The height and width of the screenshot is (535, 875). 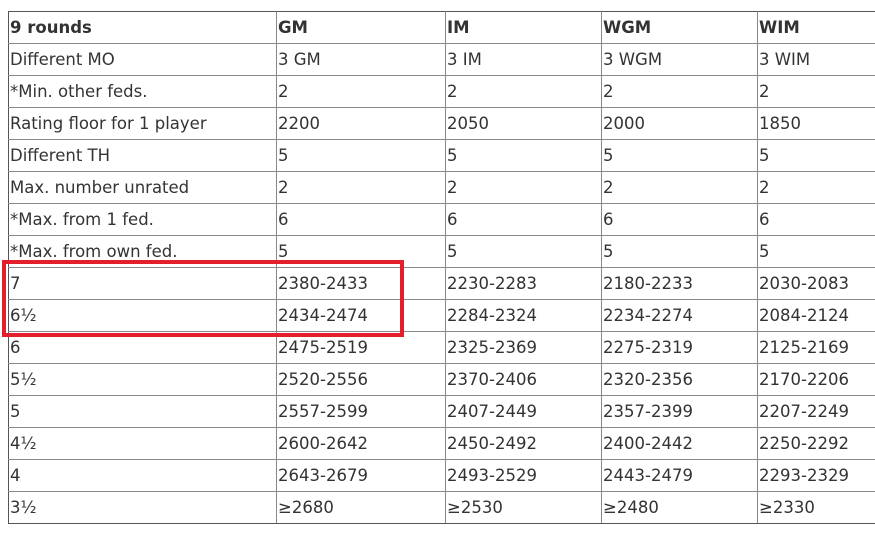 I want to click on table-cell: 2293-2329, so click(x=816, y=475).